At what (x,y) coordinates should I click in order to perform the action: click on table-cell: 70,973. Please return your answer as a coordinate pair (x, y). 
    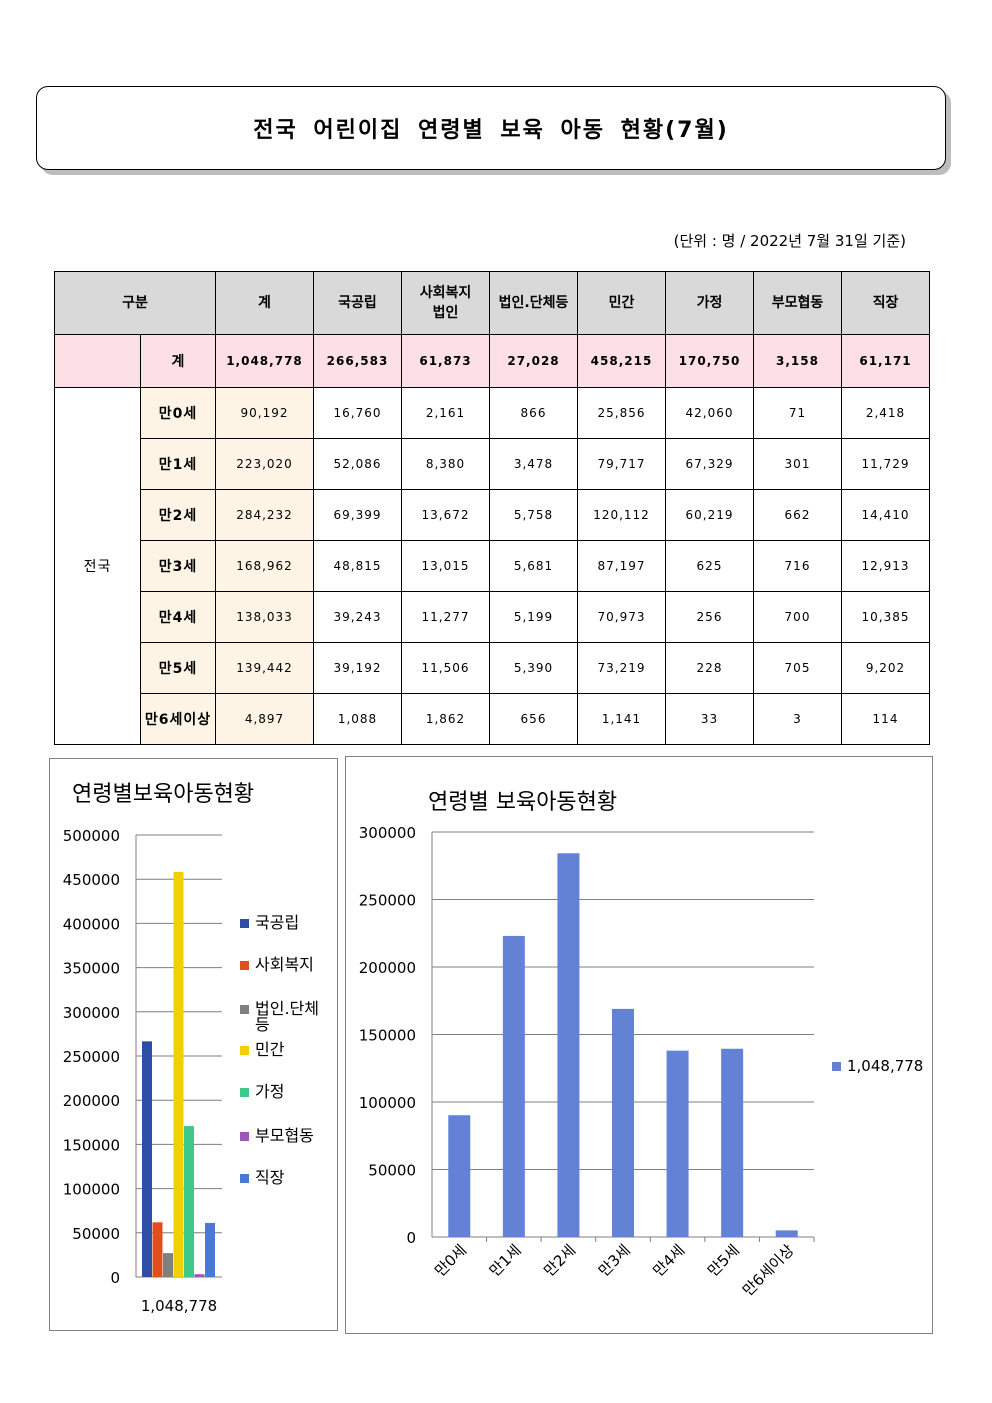
    Looking at the image, I should click on (621, 617).